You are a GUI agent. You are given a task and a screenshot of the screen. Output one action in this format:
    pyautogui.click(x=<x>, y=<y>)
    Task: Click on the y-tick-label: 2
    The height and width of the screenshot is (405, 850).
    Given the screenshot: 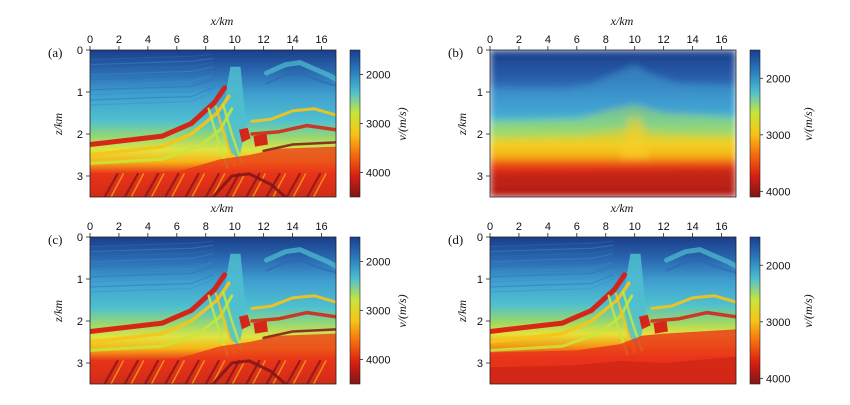 What is the action you would take?
    pyautogui.click(x=480, y=322)
    